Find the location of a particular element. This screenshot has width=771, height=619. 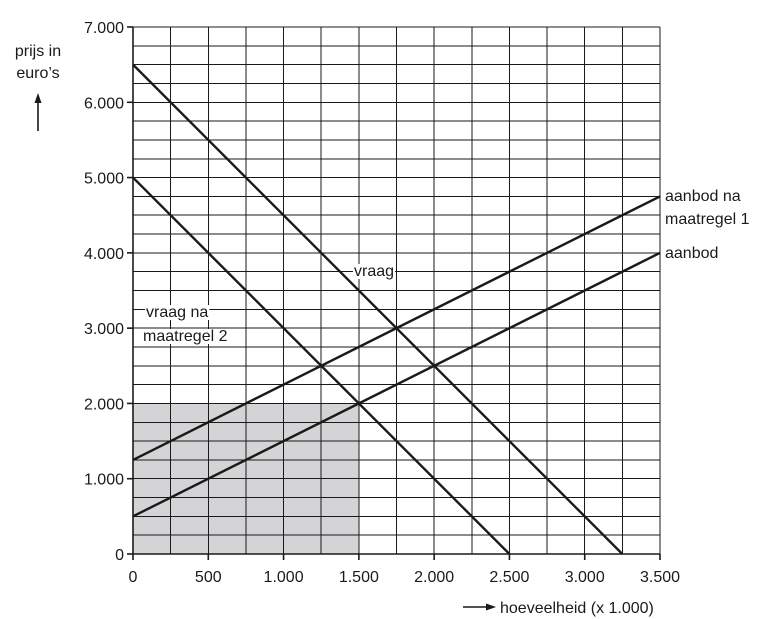

y-tick-label: 6.000 is located at coordinates (104, 103).